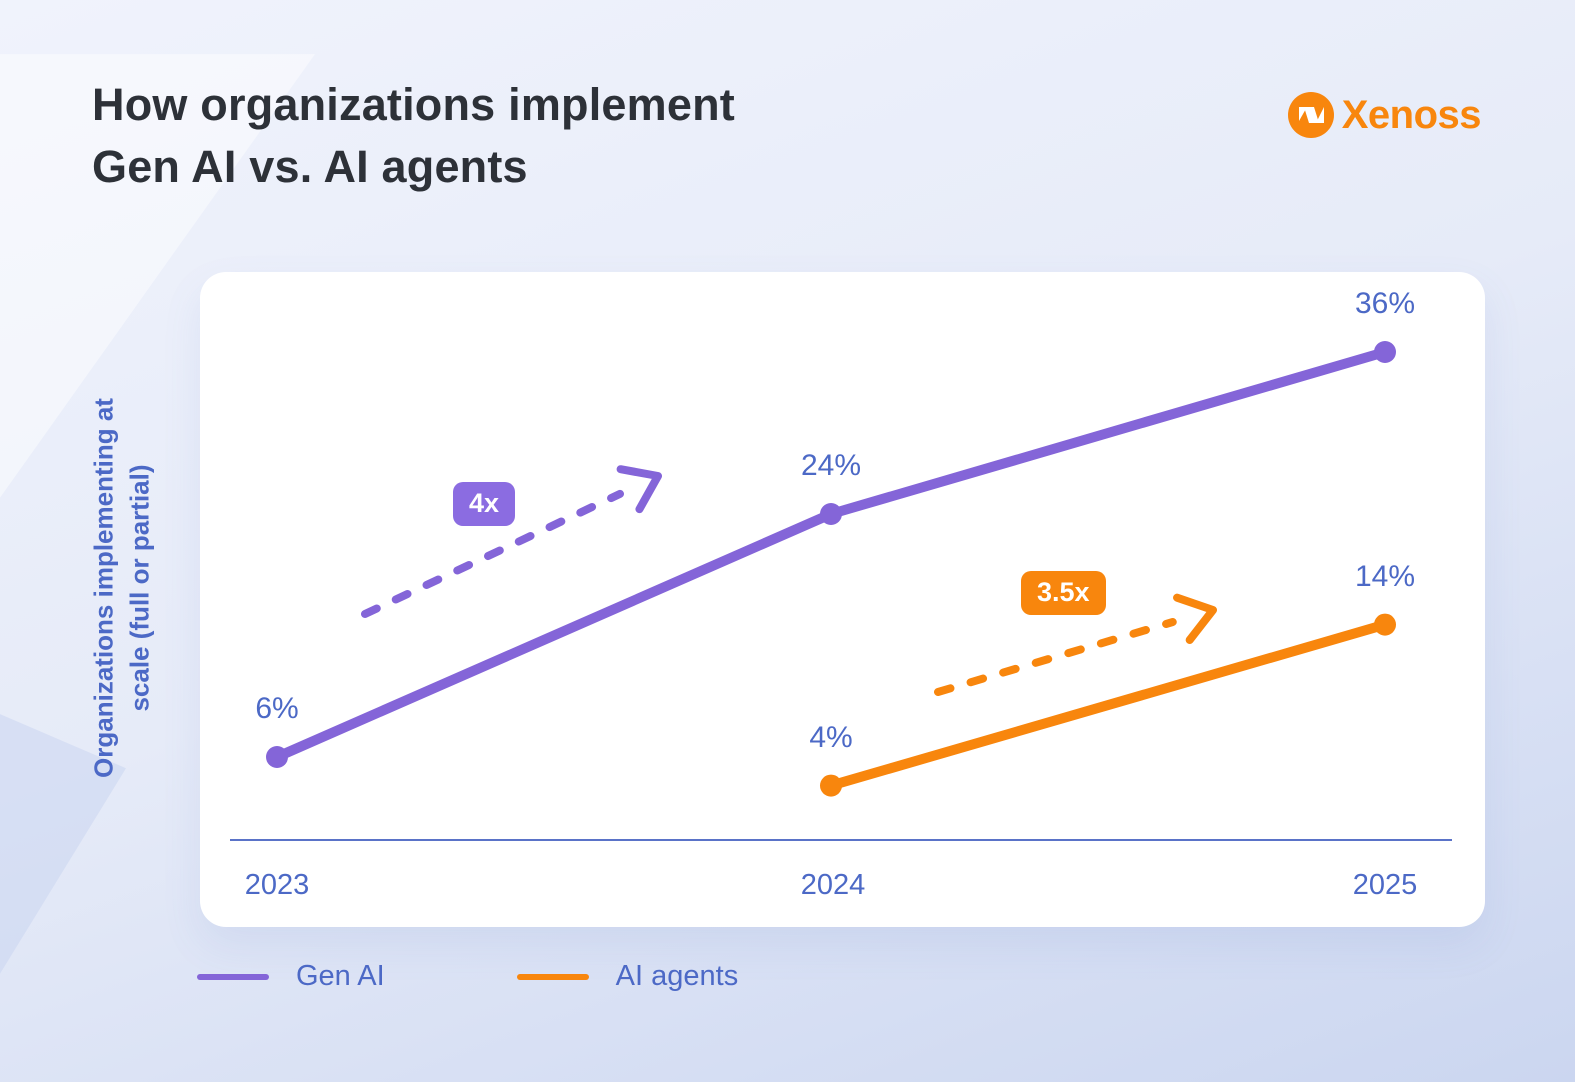 The width and height of the screenshot is (1575, 1082). What do you see at coordinates (291, 976) in the screenshot?
I see `legend-item-gen-ai: Gen AI` at bounding box center [291, 976].